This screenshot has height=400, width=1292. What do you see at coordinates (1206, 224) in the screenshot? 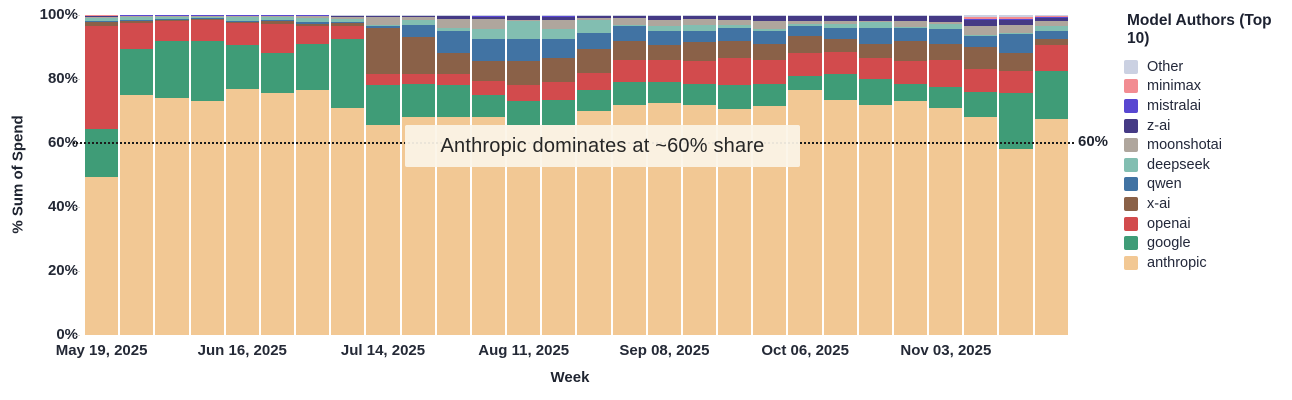
I see `legend-item-openai: openai` at bounding box center [1206, 224].